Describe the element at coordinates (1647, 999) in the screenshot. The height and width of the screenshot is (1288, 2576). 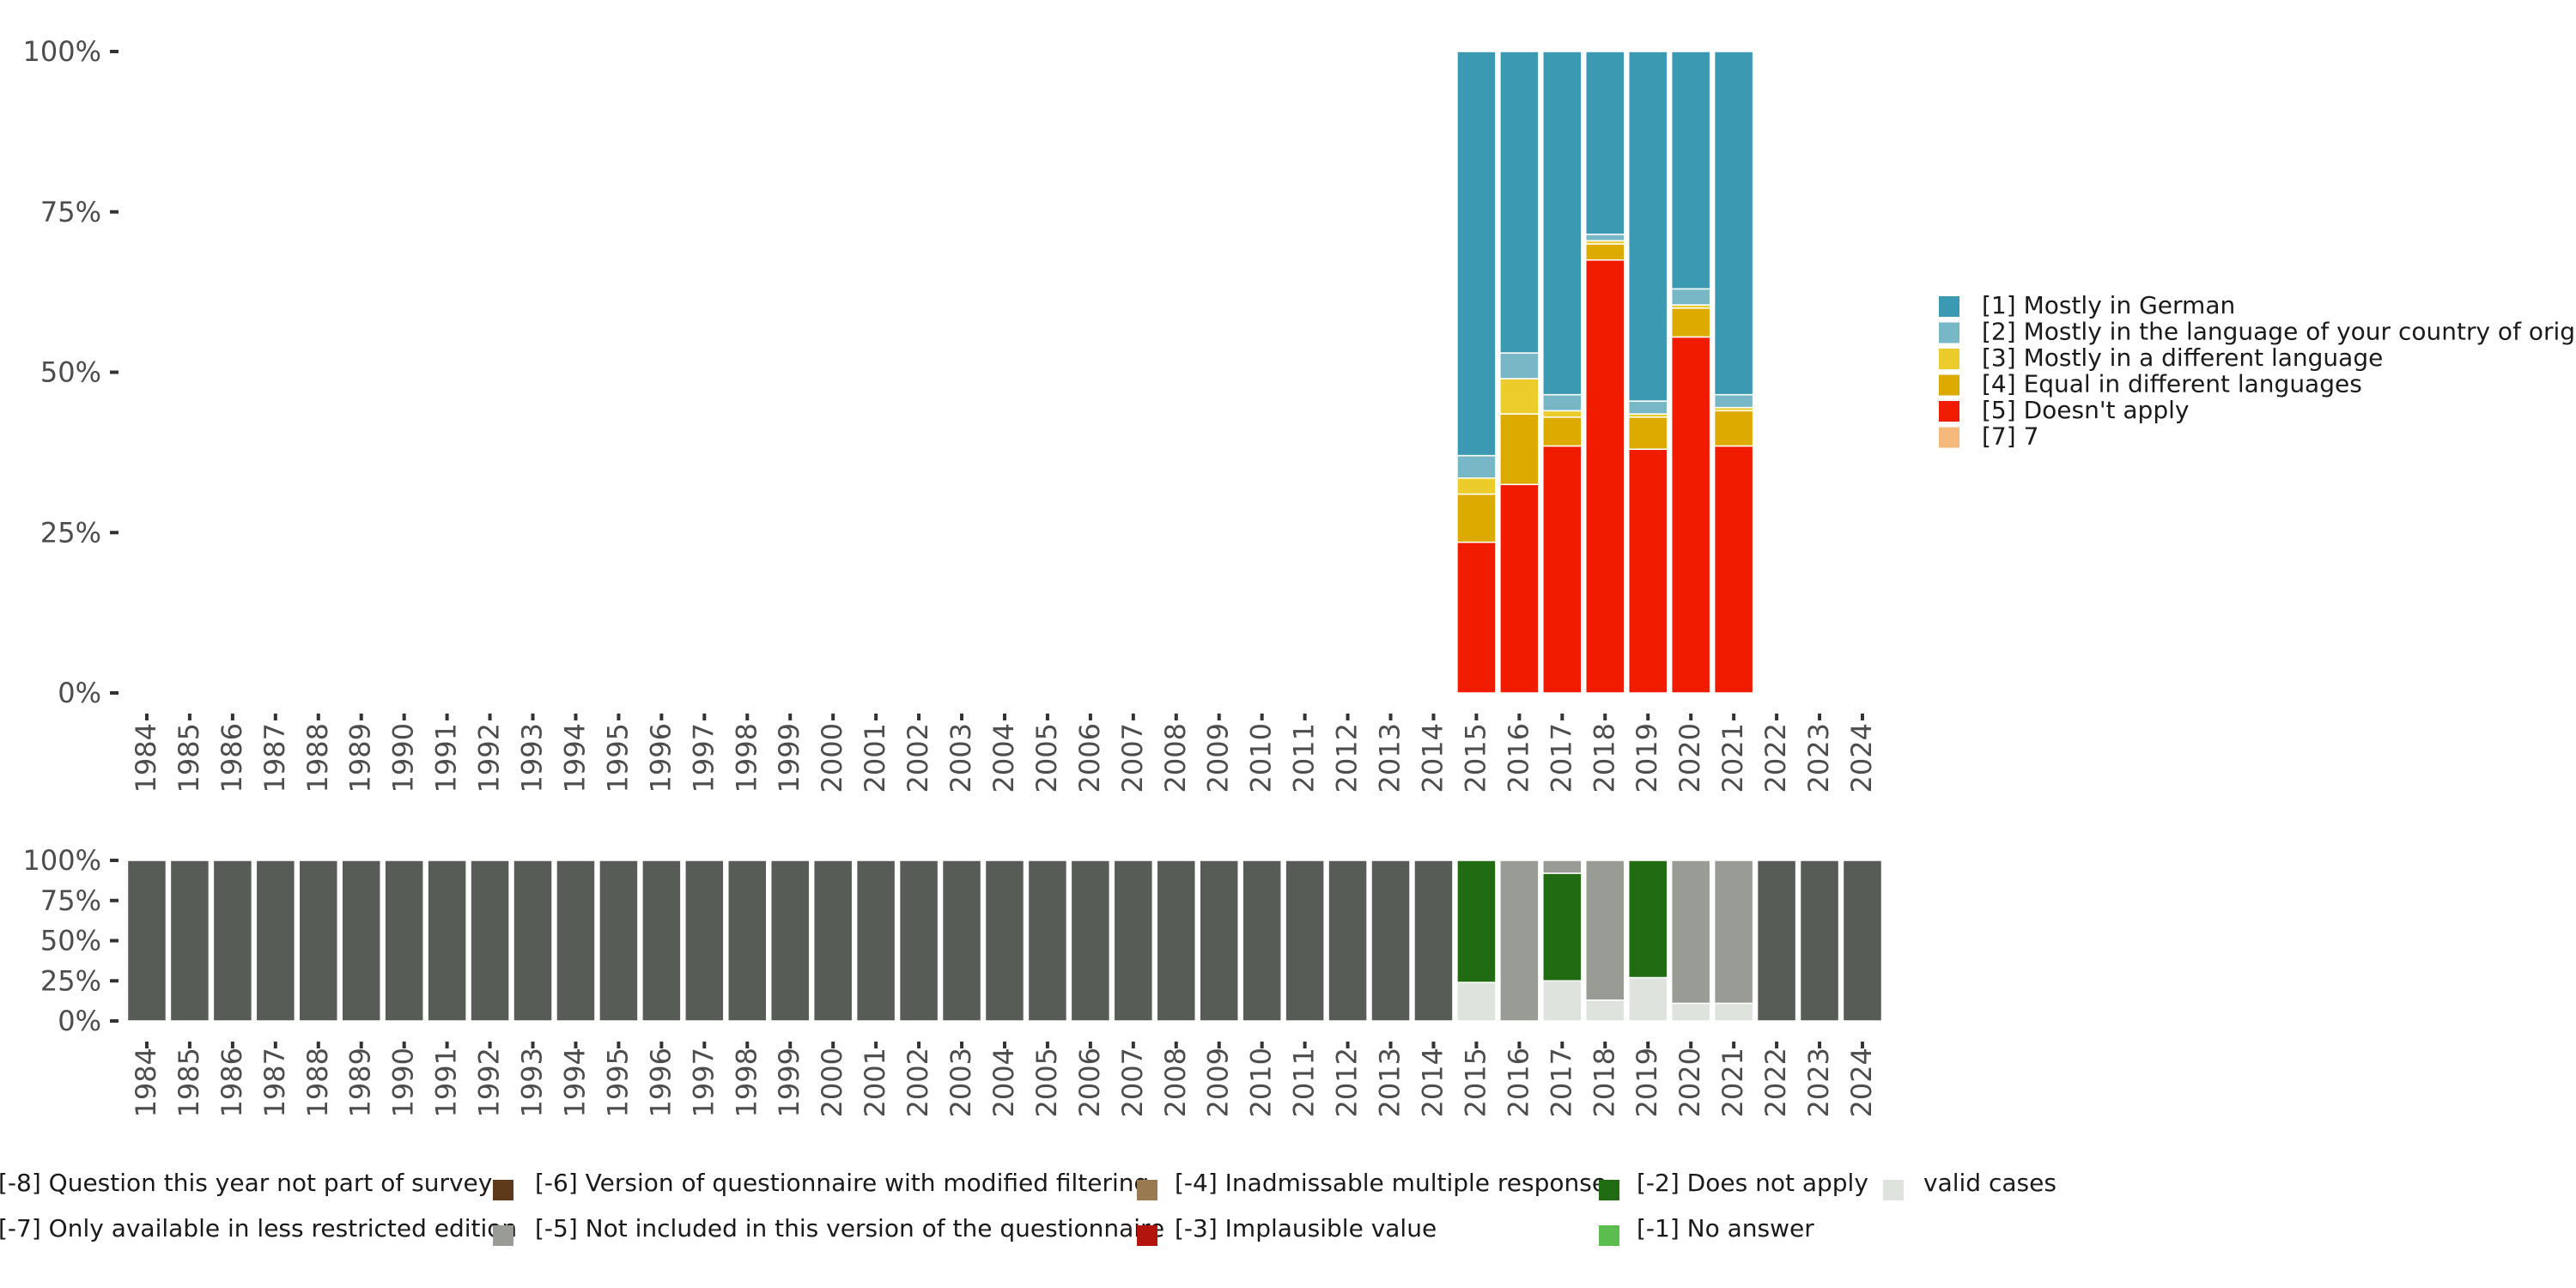
I see `missing-bar-2019-valid-cases` at that location.